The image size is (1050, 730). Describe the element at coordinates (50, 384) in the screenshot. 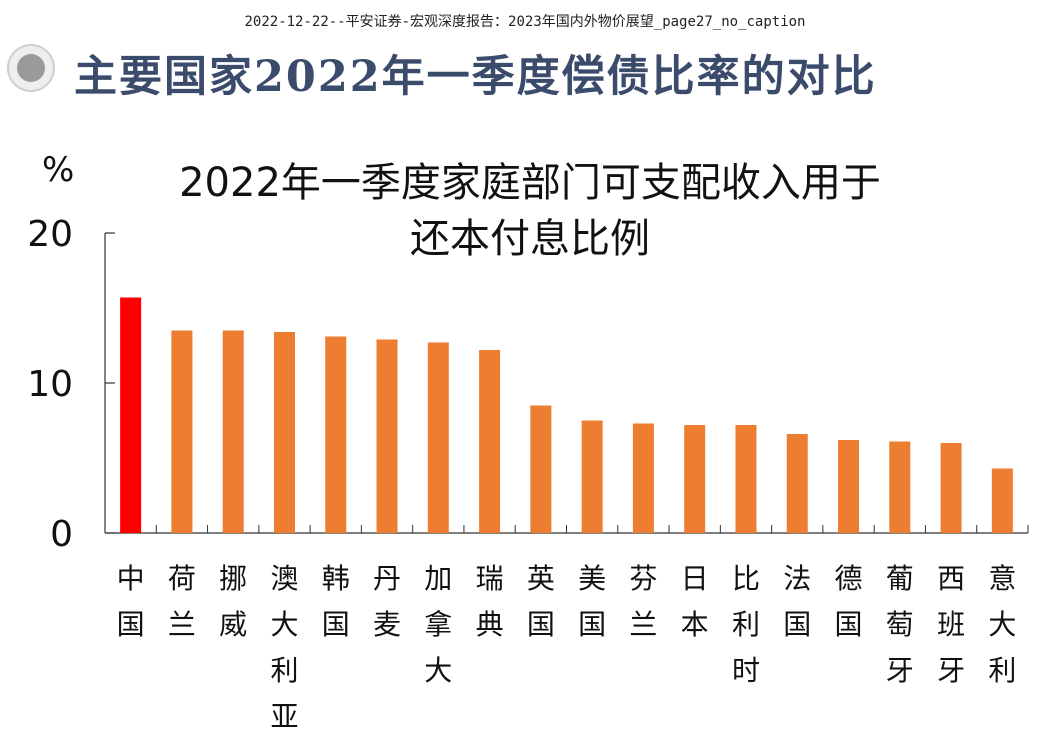

I see `y-tick-label: 10` at that location.